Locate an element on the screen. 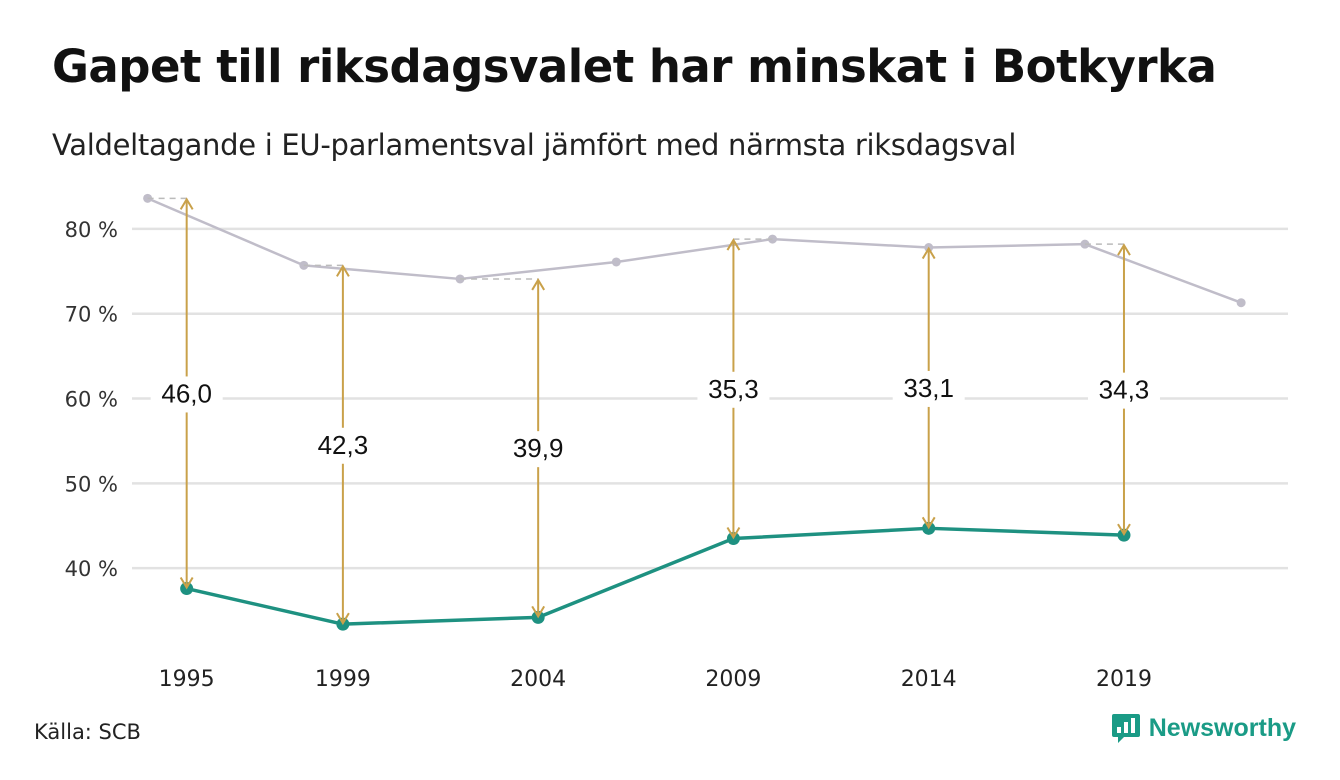 The width and height of the screenshot is (1340, 780). gap-label: 33,1 is located at coordinates (928, 388).